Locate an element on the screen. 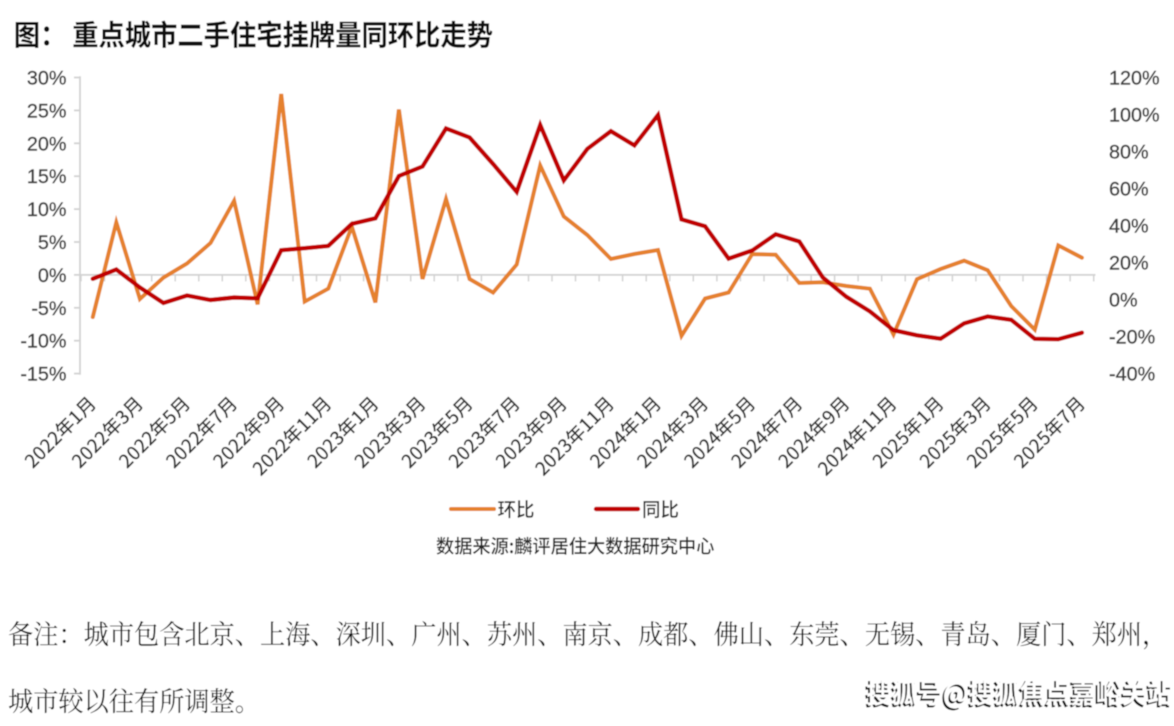 The height and width of the screenshot is (726, 1174). svg-text: 30% is located at coordinates (47, 79).